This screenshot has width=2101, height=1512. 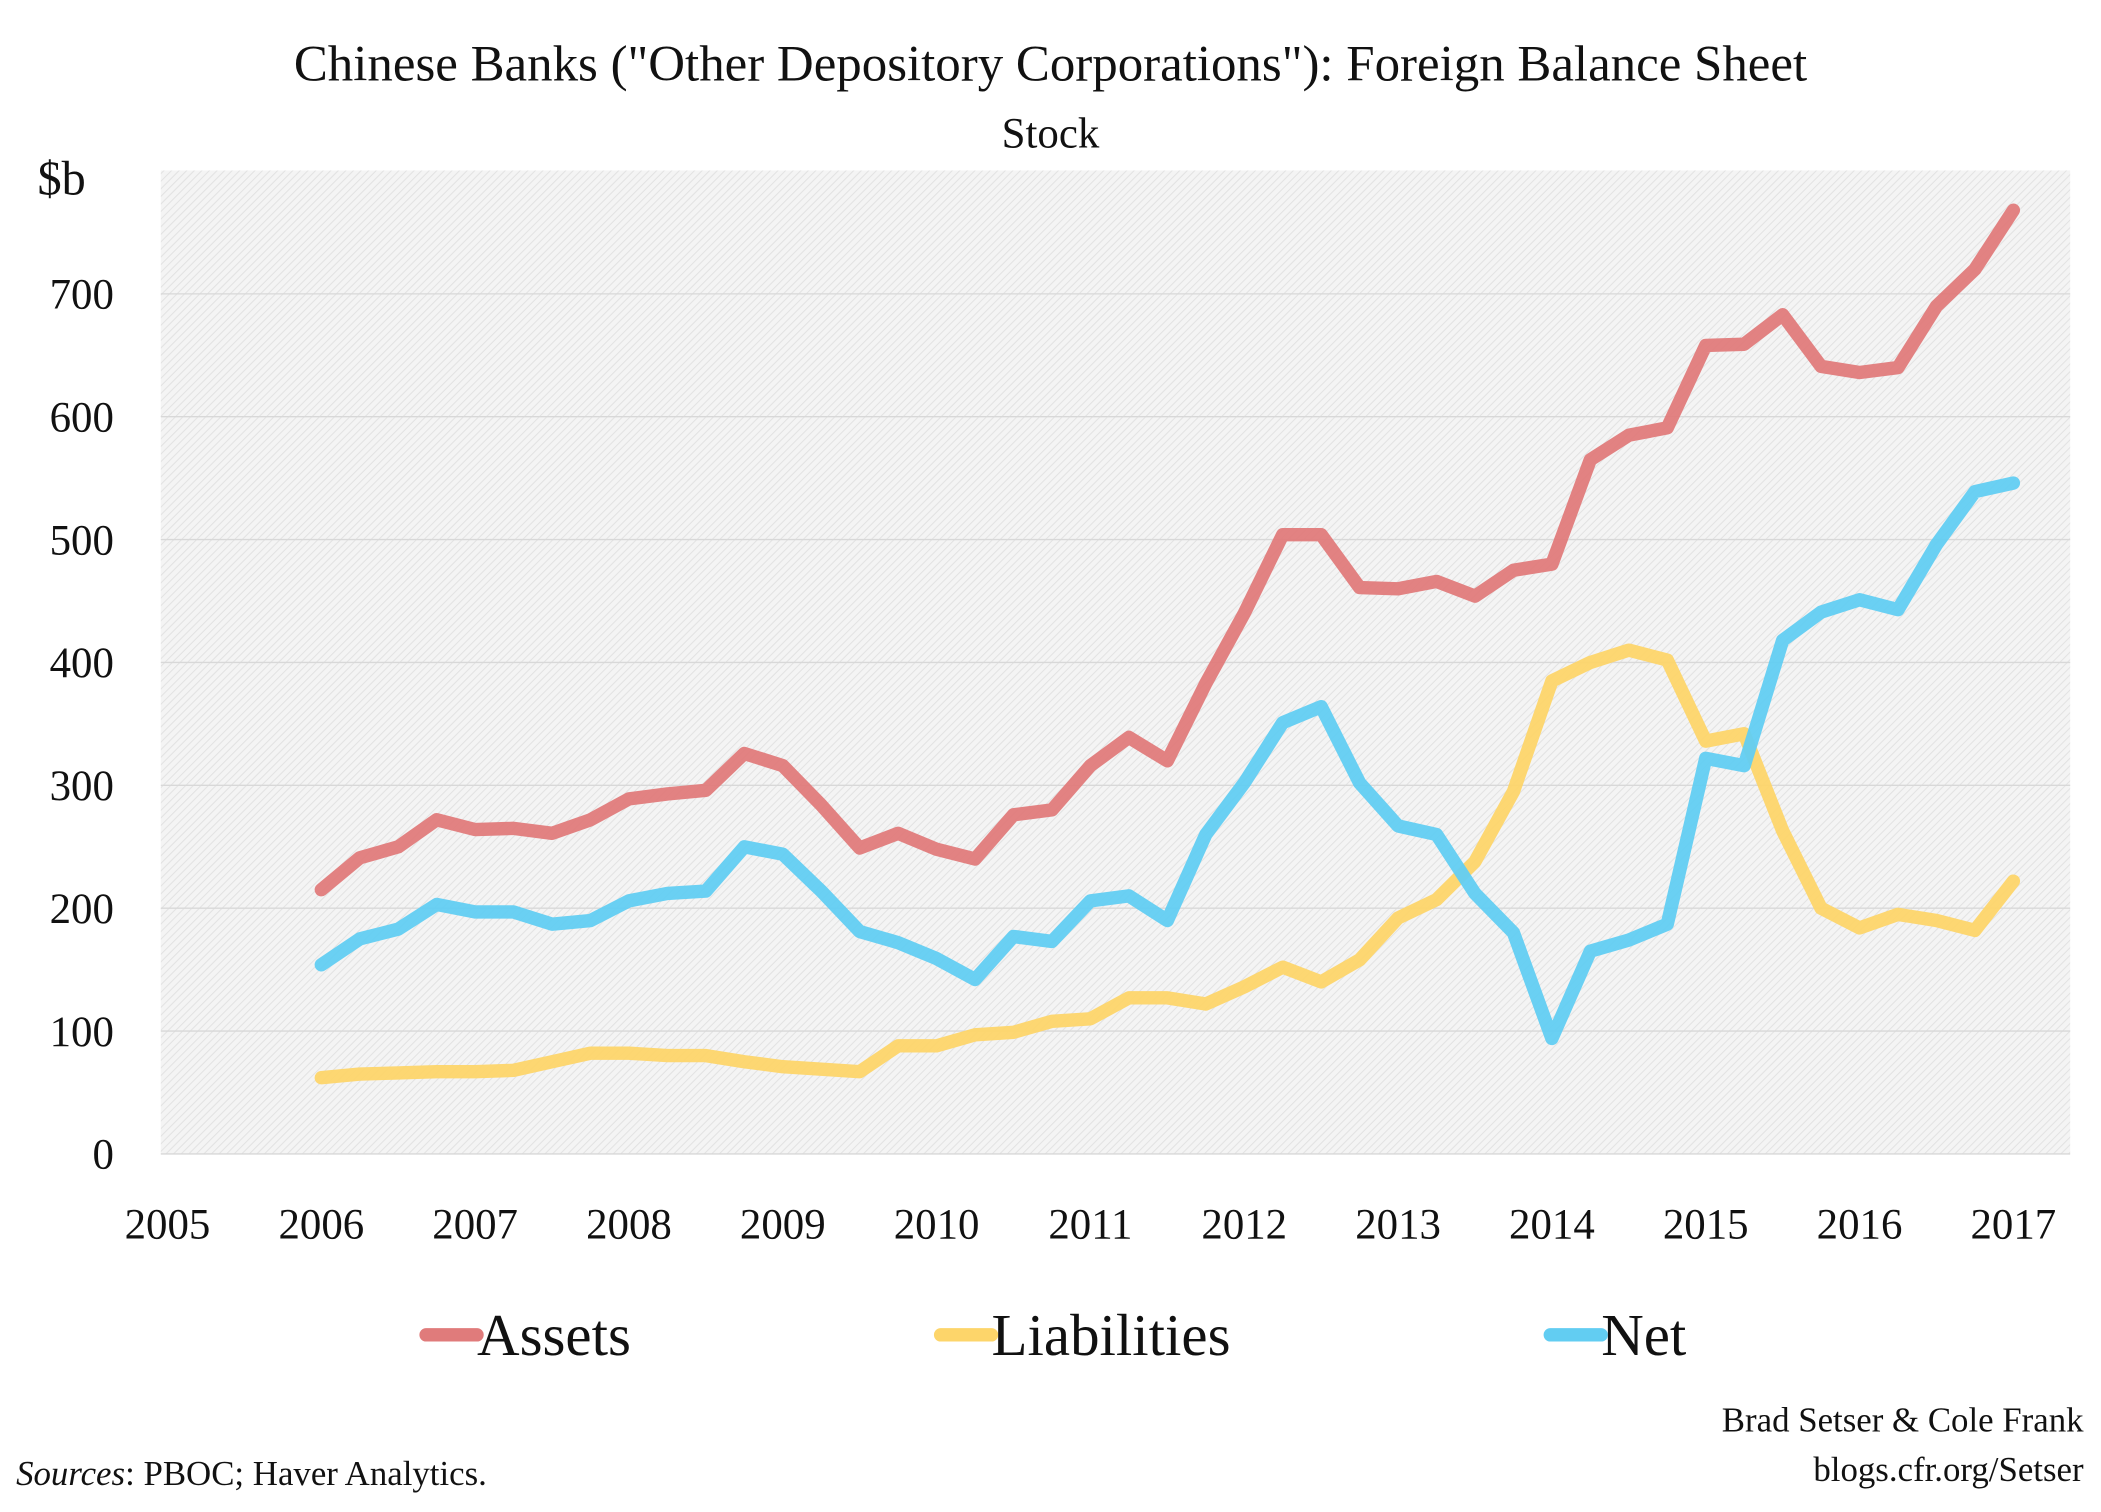 I want to click on sources-note: Sources: PBOC; Haver Analytics., so click(x=251, y=1473).